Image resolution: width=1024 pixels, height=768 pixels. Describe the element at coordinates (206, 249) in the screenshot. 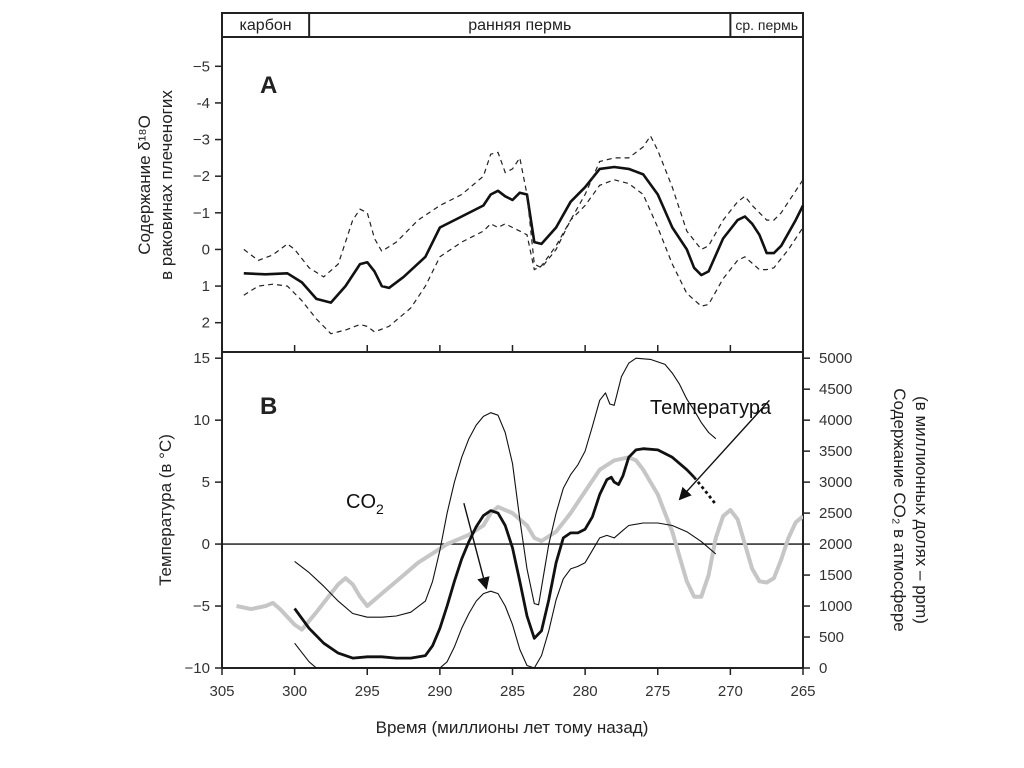

I see `panel-a-ytick-label: 0` at that location.